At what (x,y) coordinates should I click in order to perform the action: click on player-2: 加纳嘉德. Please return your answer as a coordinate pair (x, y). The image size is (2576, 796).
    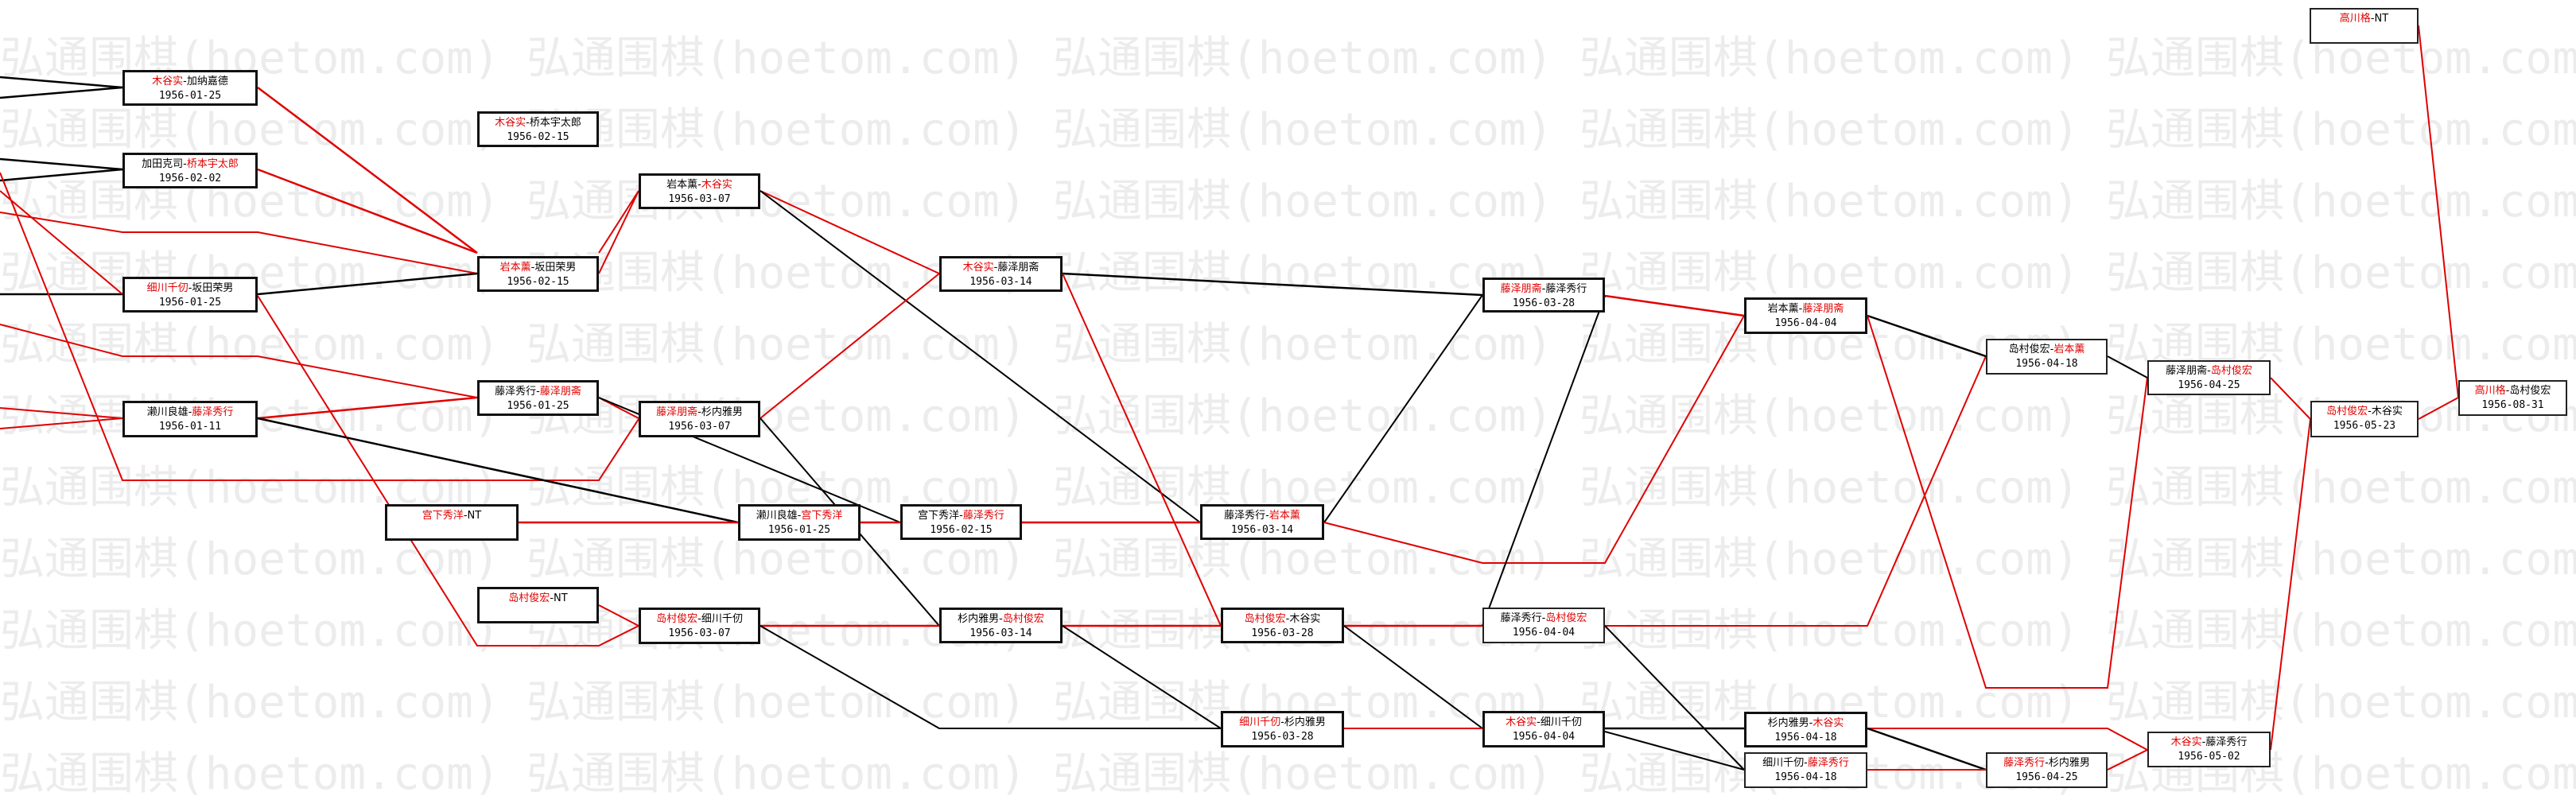
    Looking at the image, I should click on (207, 82).